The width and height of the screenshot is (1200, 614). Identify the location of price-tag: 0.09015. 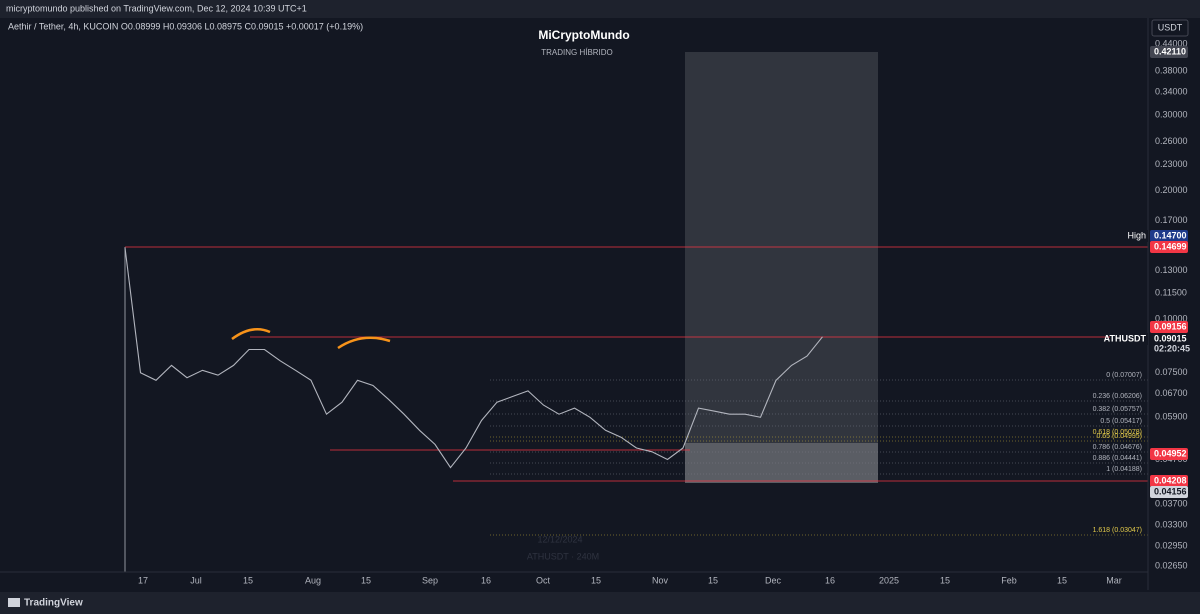
(1170, 338).